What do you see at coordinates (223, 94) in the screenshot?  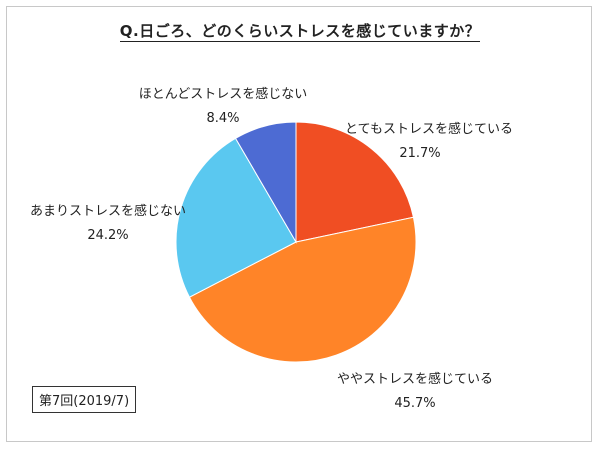 I see `label-hardly-stressed-name: ほとんどストレスを感じない` at bounding box center [223, 94].